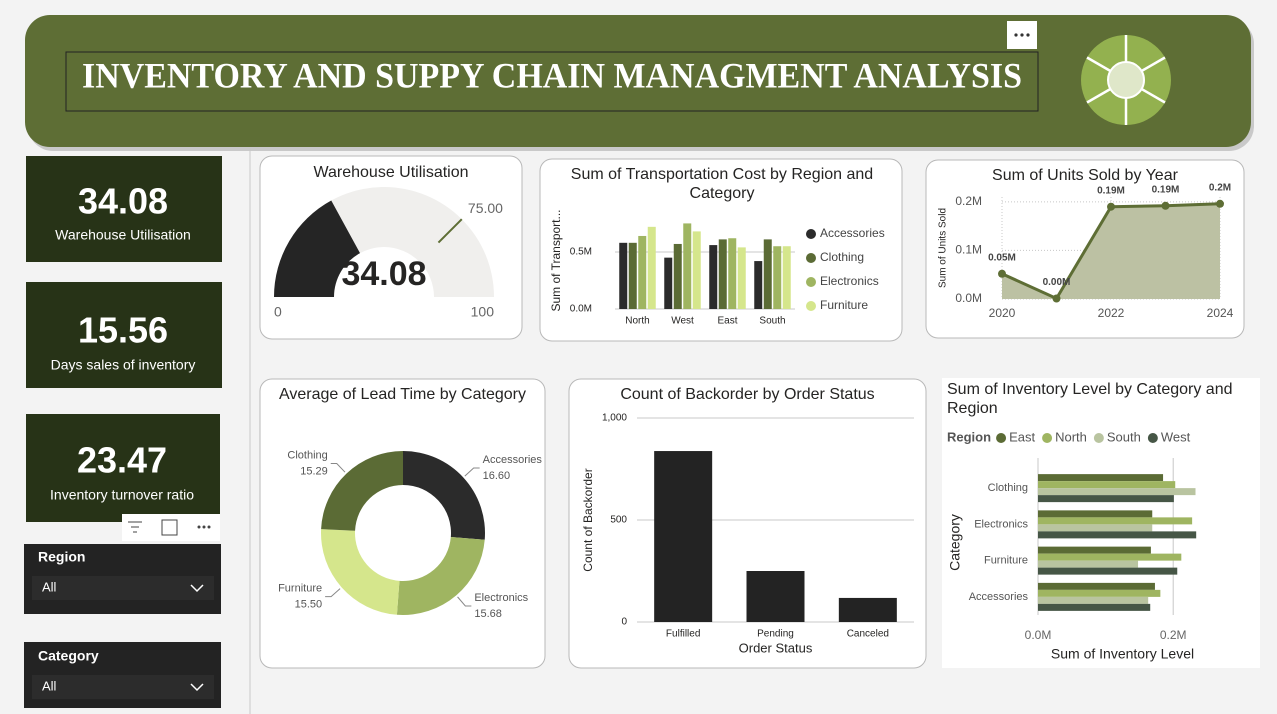 The image size is (1277, 714). Describe the element at coordinates (618, 520) in the screenshot. I see `y-tick-label: 500` at that location.